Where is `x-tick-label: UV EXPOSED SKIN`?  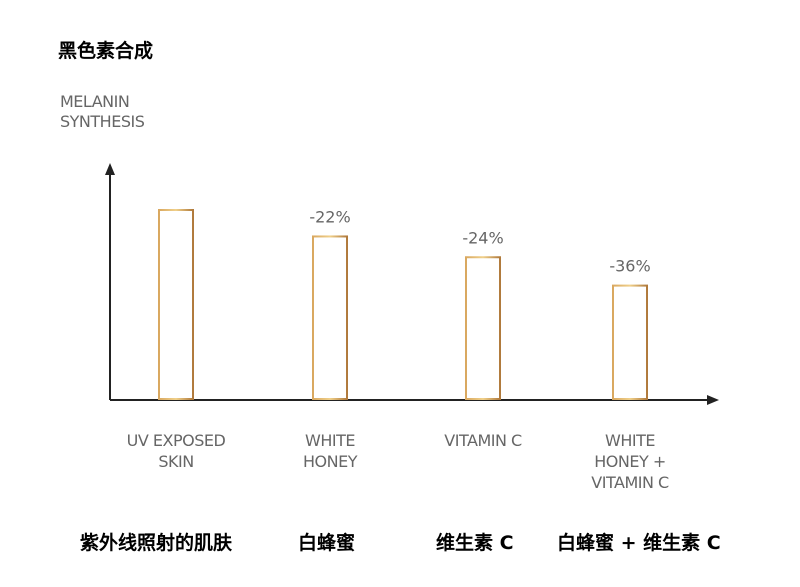
x-tick-label: UV EXPOSED SKIN is located at coordinates (176, 451).